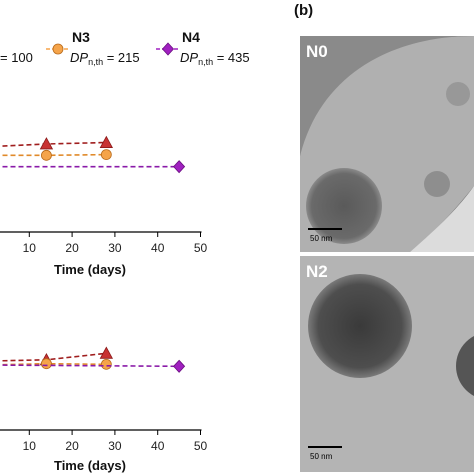 The height and width of the screenshot is (474, 474). Describe the element at coordinates (81, 37) in the screenshot. I see `legend-name-1: N3` at that location.